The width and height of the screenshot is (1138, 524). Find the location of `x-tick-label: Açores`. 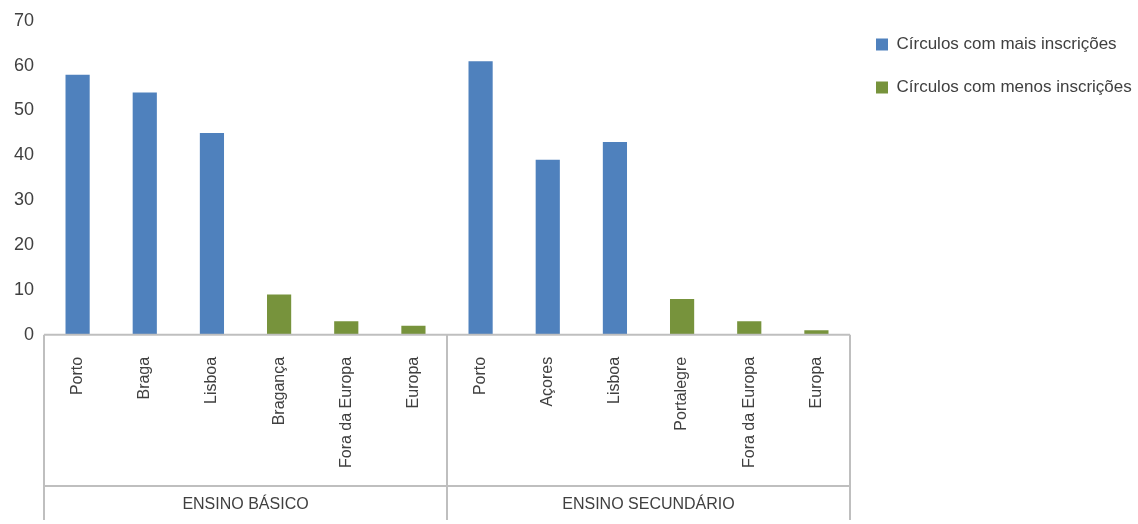

x-tick-label: Açores is located at coordinates (547, 381).